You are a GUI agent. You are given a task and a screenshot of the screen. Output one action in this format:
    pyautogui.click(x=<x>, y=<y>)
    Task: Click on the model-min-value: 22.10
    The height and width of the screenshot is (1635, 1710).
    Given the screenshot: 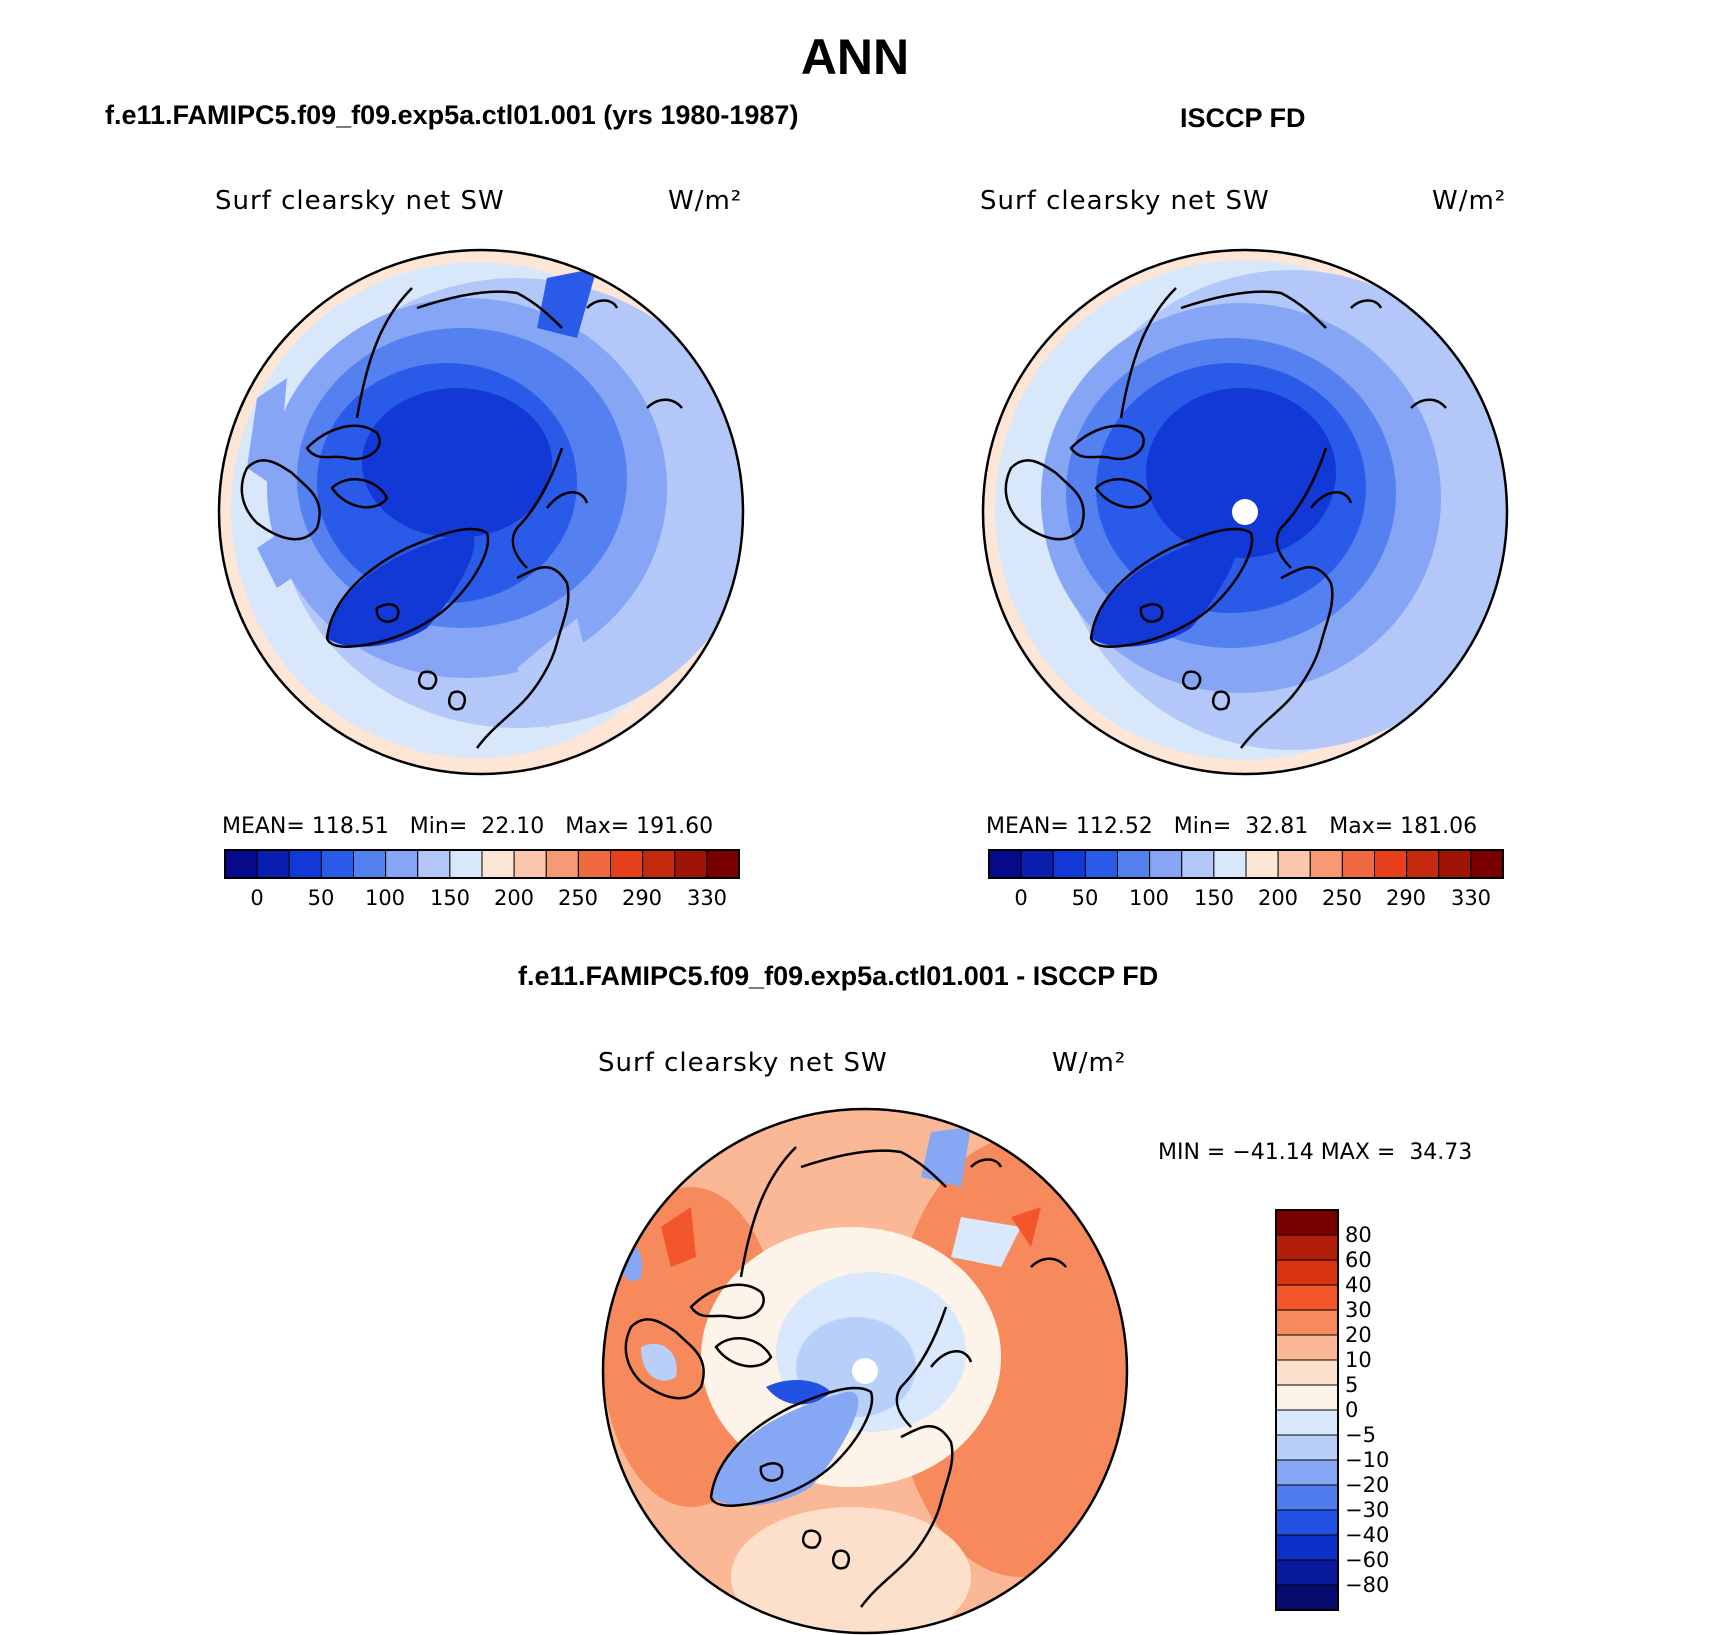 What is the action you would take?
    pyautogui.click(x=513, y=826)
    